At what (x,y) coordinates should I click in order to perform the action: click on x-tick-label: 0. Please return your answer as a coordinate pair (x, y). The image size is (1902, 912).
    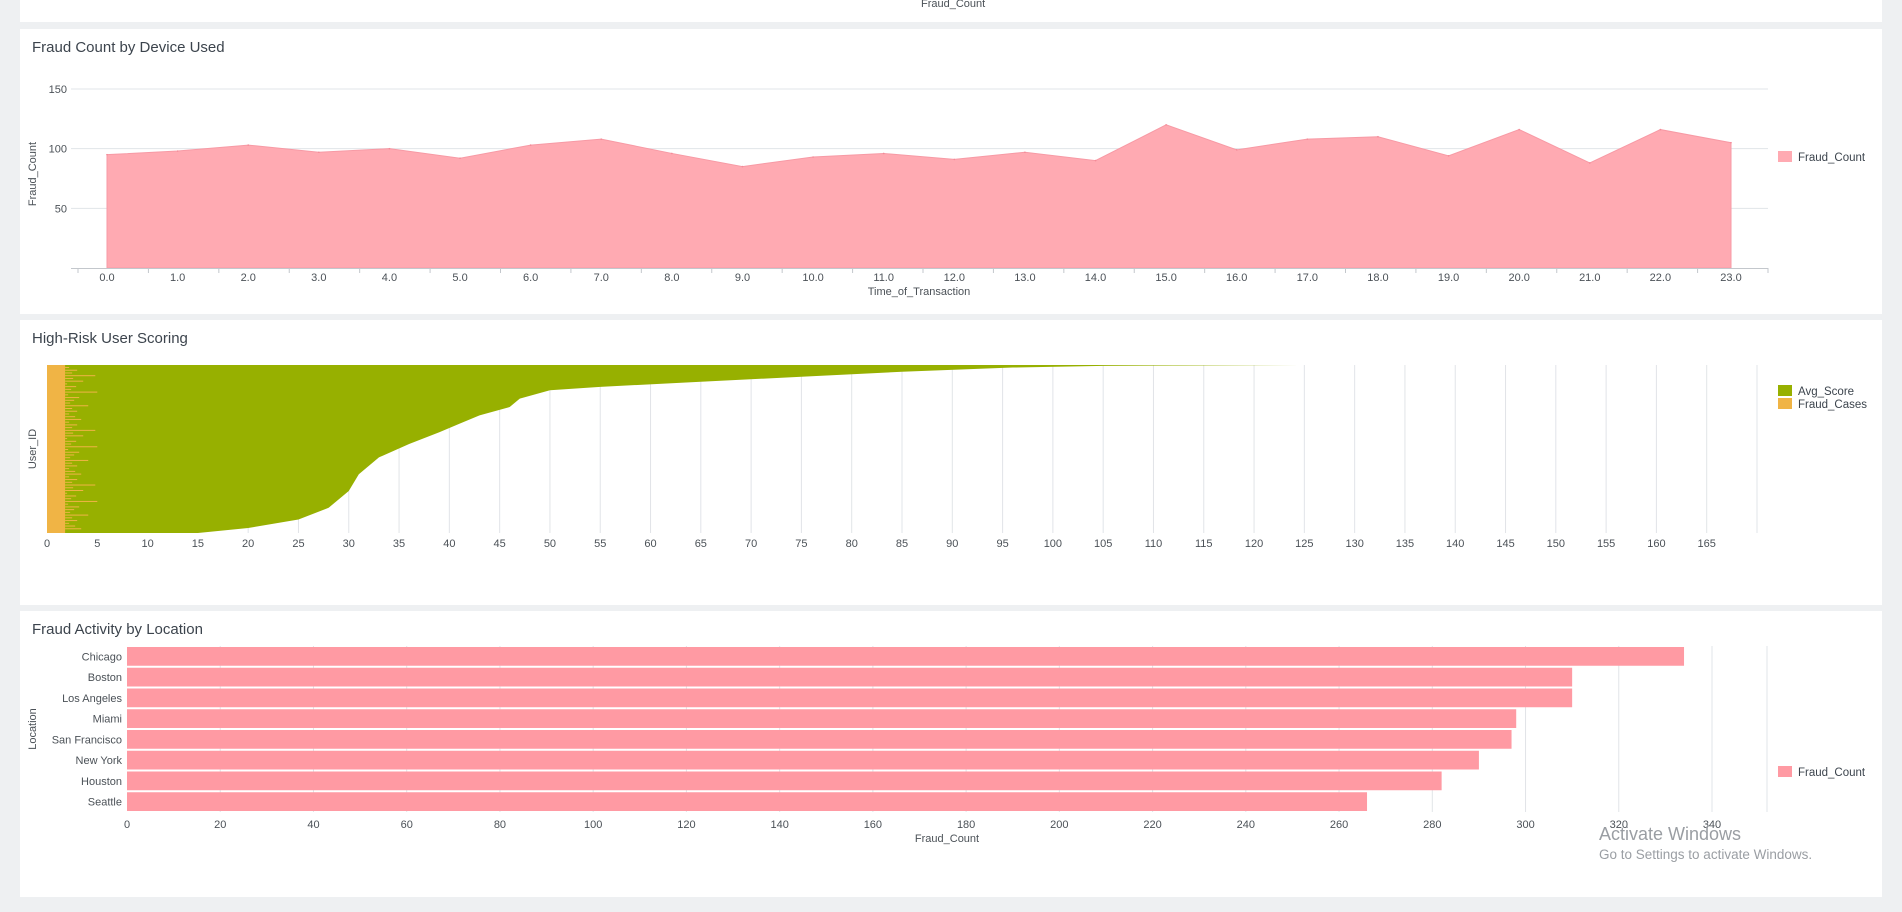
    Looking at the image, I should click on (127, 825).